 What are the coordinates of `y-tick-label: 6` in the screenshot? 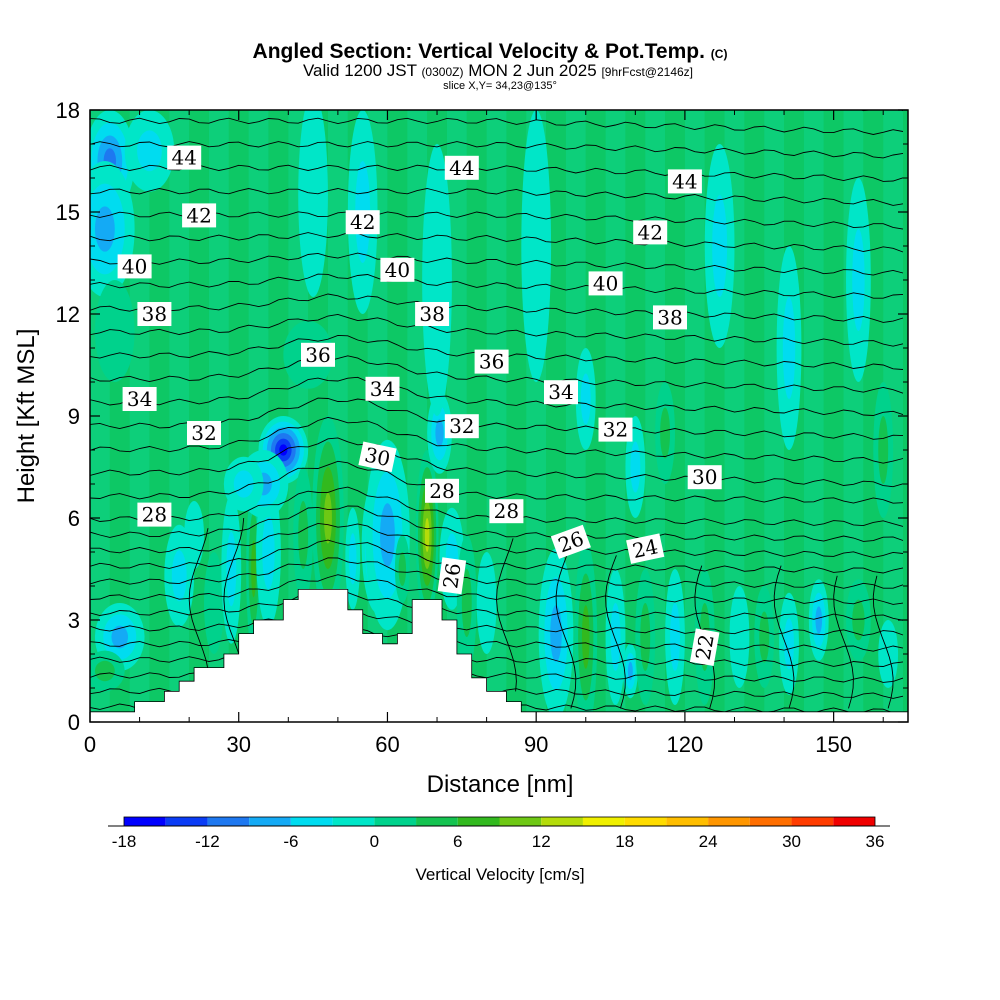 It's located at (74, 518).